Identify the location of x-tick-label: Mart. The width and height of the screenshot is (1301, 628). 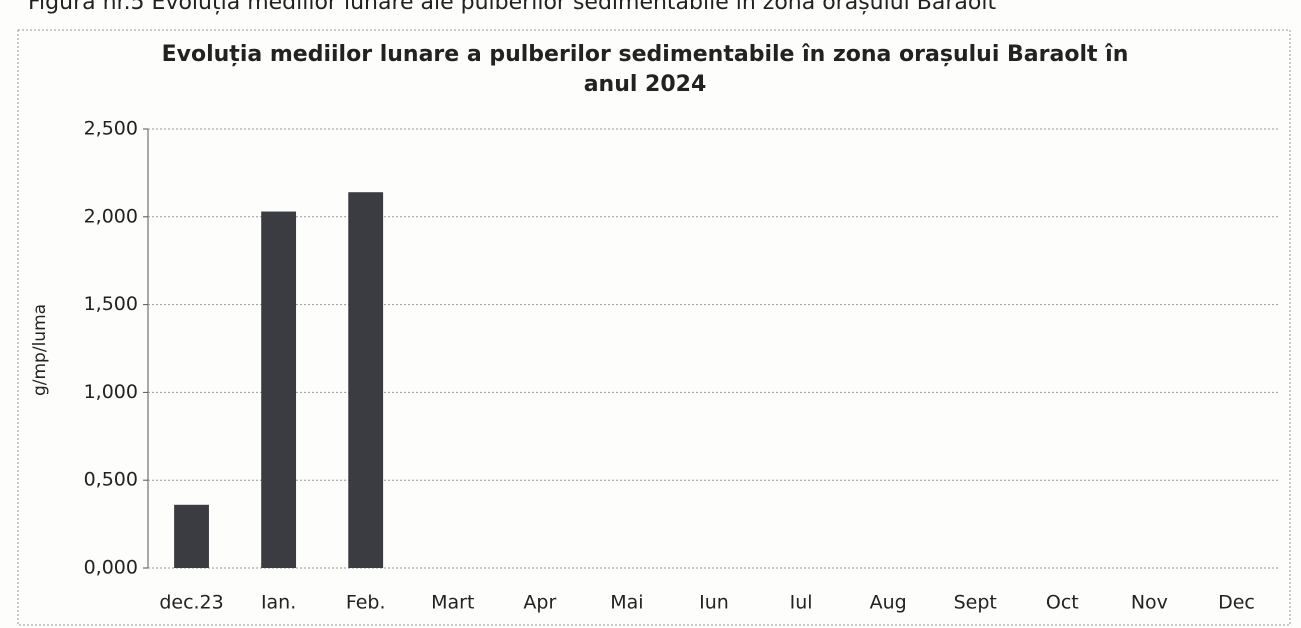
(452, 603).